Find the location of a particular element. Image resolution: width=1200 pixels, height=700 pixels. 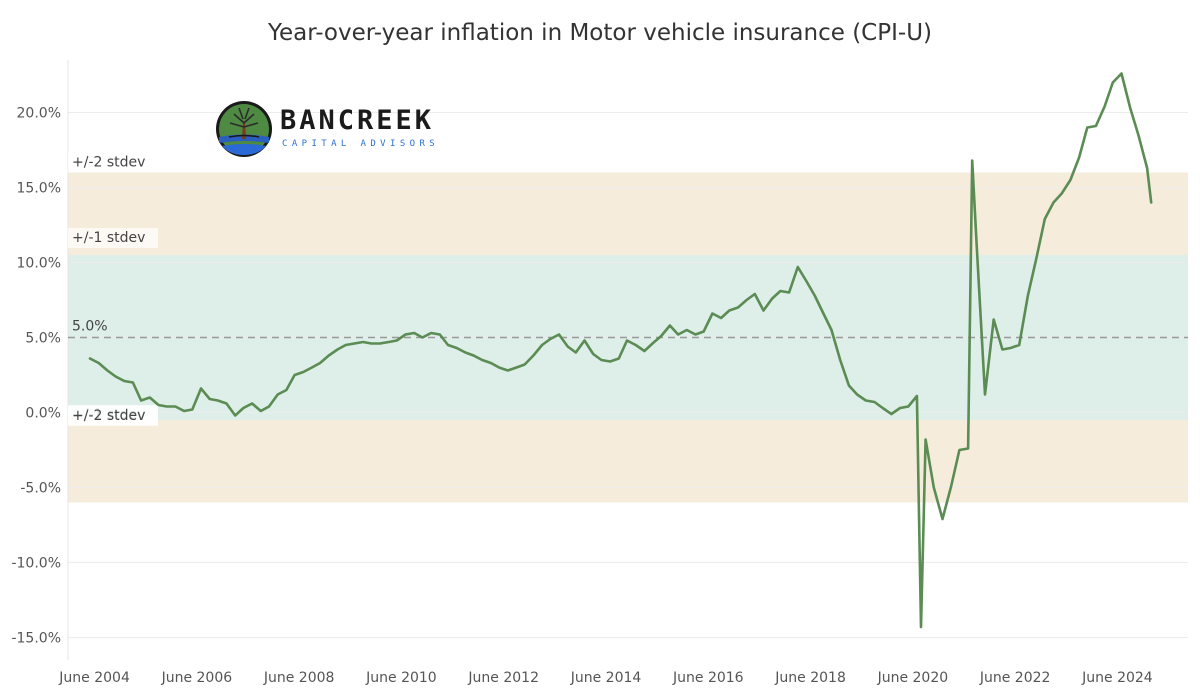

reference-line-group: 5.0% is located at coordinates (628, 329).